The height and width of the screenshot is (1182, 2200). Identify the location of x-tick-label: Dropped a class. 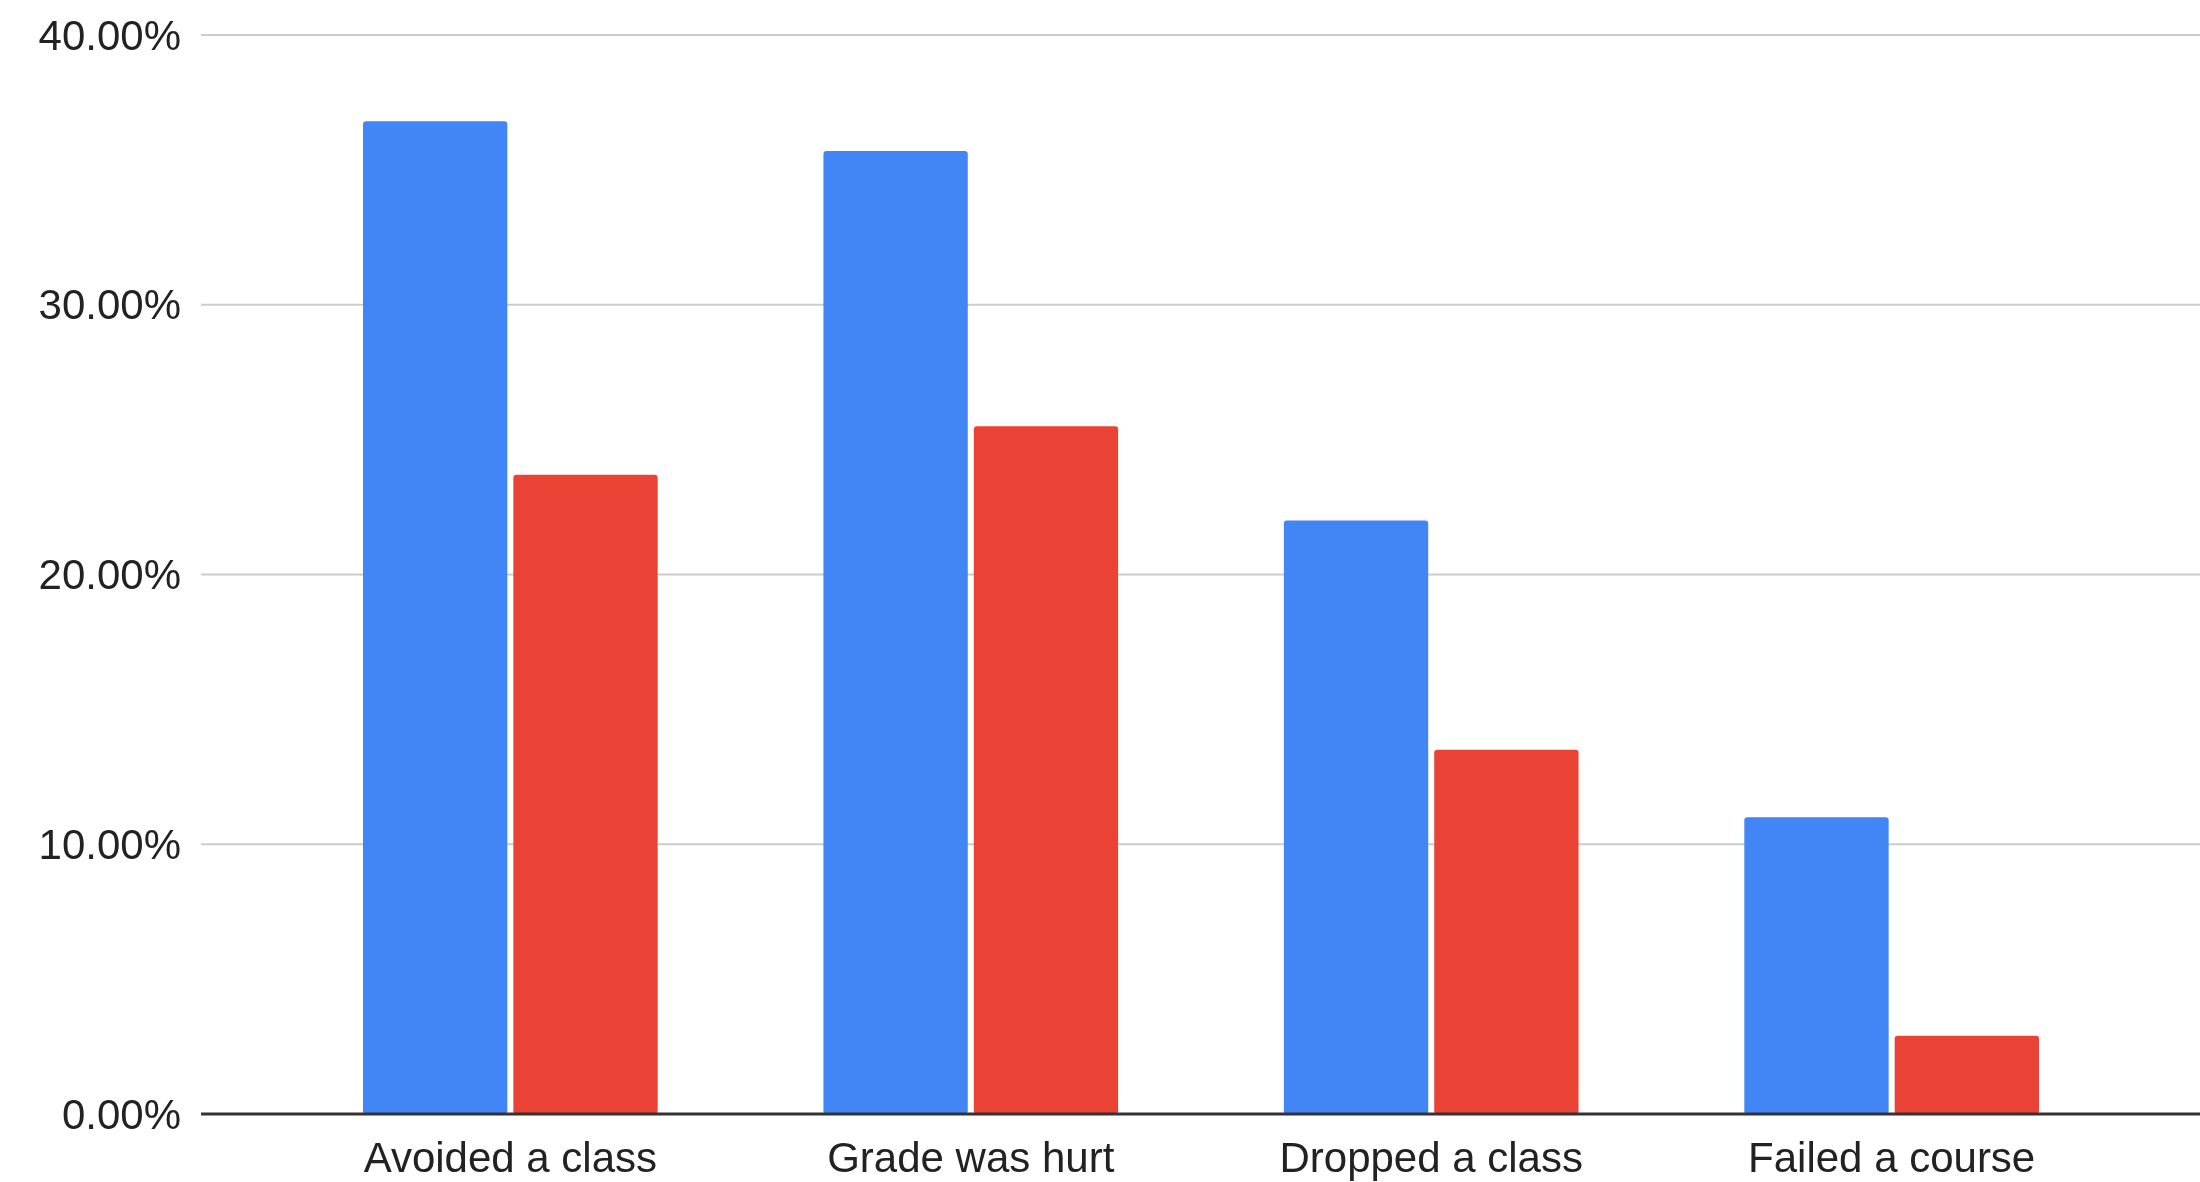
(1431, 1157).